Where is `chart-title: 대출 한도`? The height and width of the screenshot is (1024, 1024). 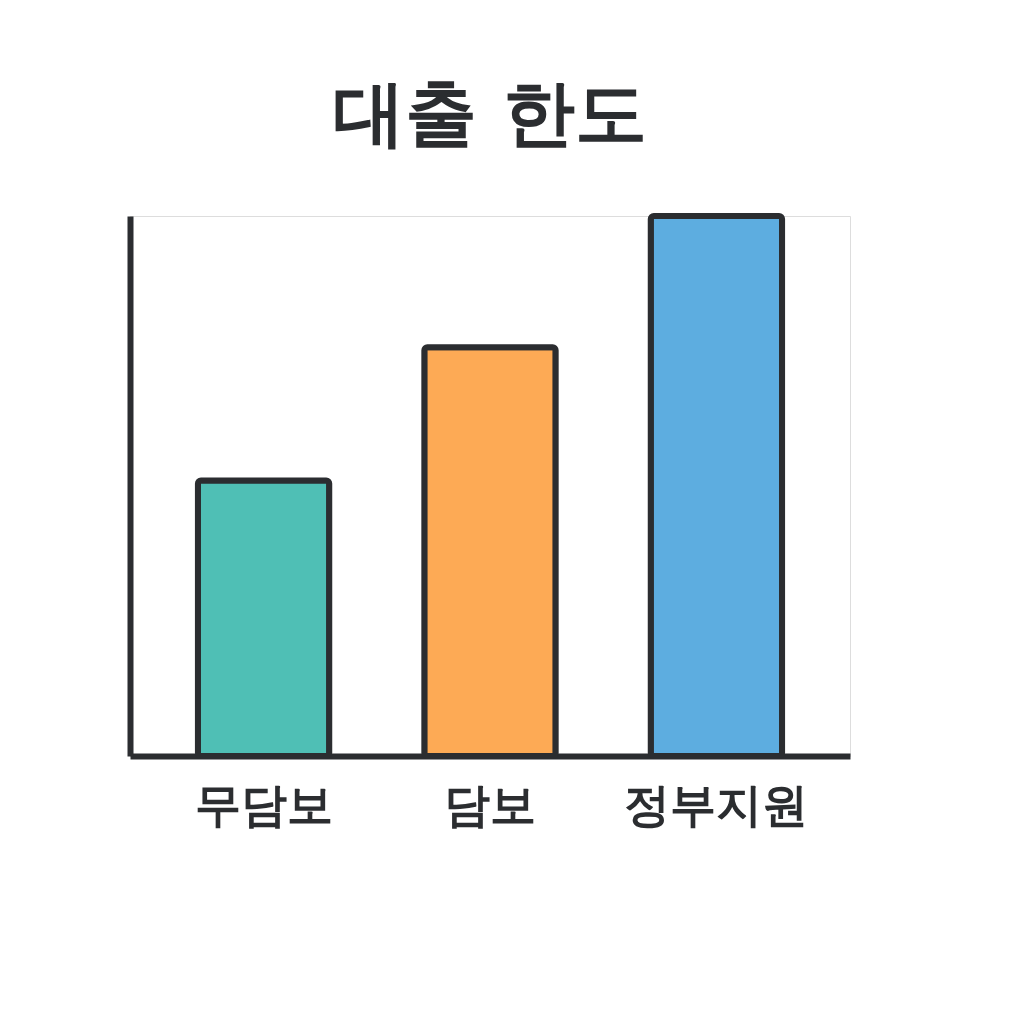
chart-title: 대출 한도 is located at coordinates (490, 113).